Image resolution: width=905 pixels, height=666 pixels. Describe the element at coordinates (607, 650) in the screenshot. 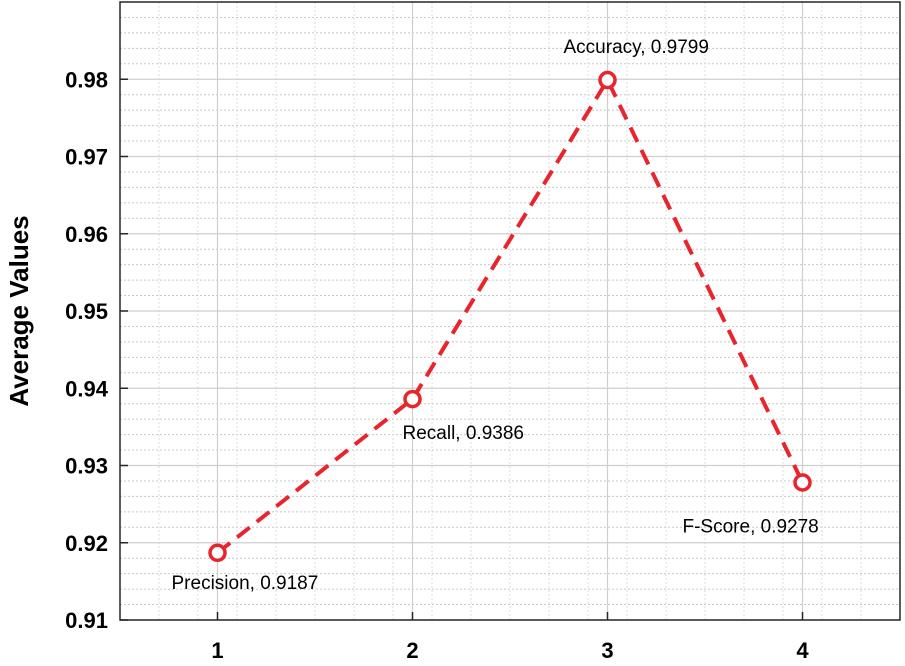

I see `x-tick-label: 3` at that location.